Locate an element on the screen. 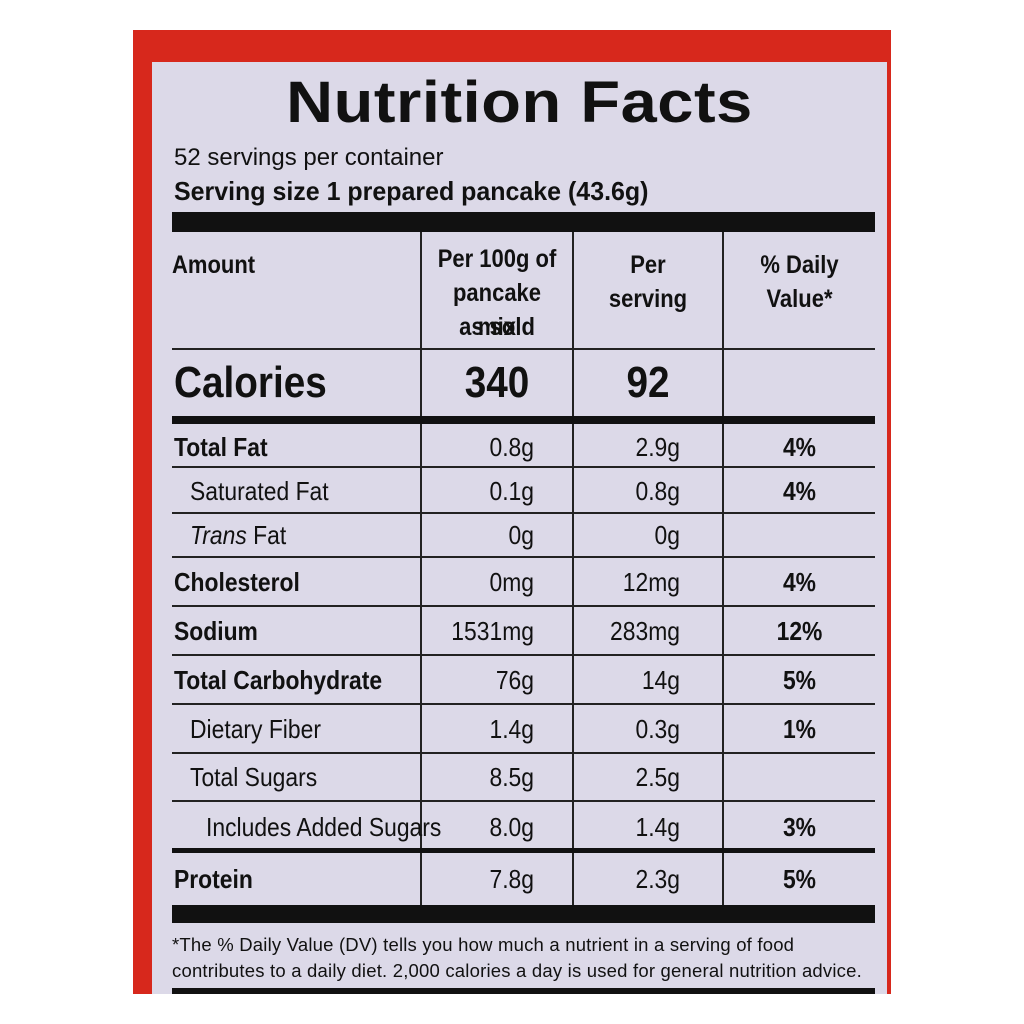  row-protein-label: Protein is located at coordinates (213, 879).